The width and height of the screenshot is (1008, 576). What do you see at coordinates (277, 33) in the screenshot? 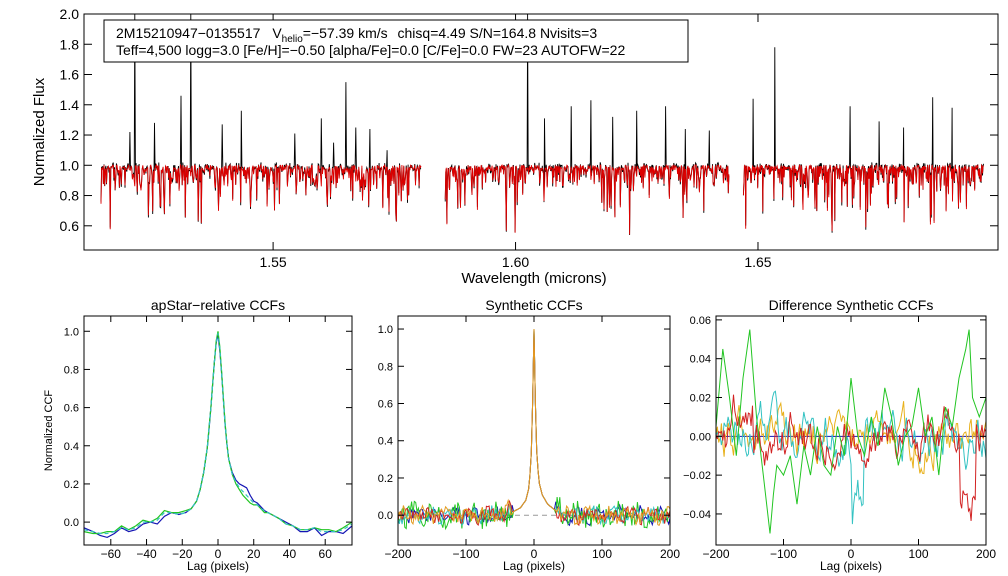
I see `annotation-vhelio-symbol: V` at bounding box center [277, 33].